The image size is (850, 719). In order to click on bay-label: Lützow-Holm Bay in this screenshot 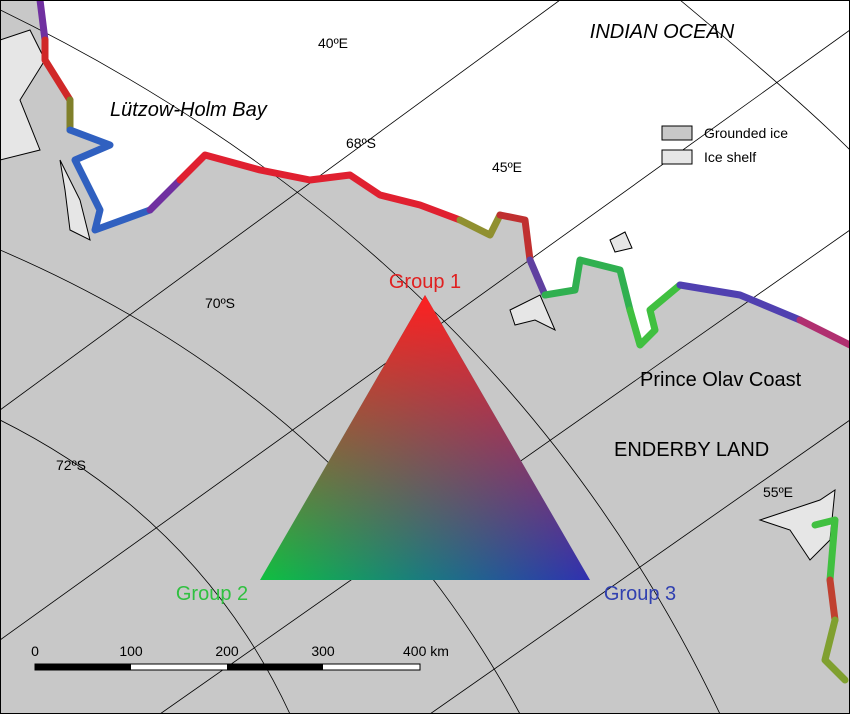, I will do `click(189, 110)`.